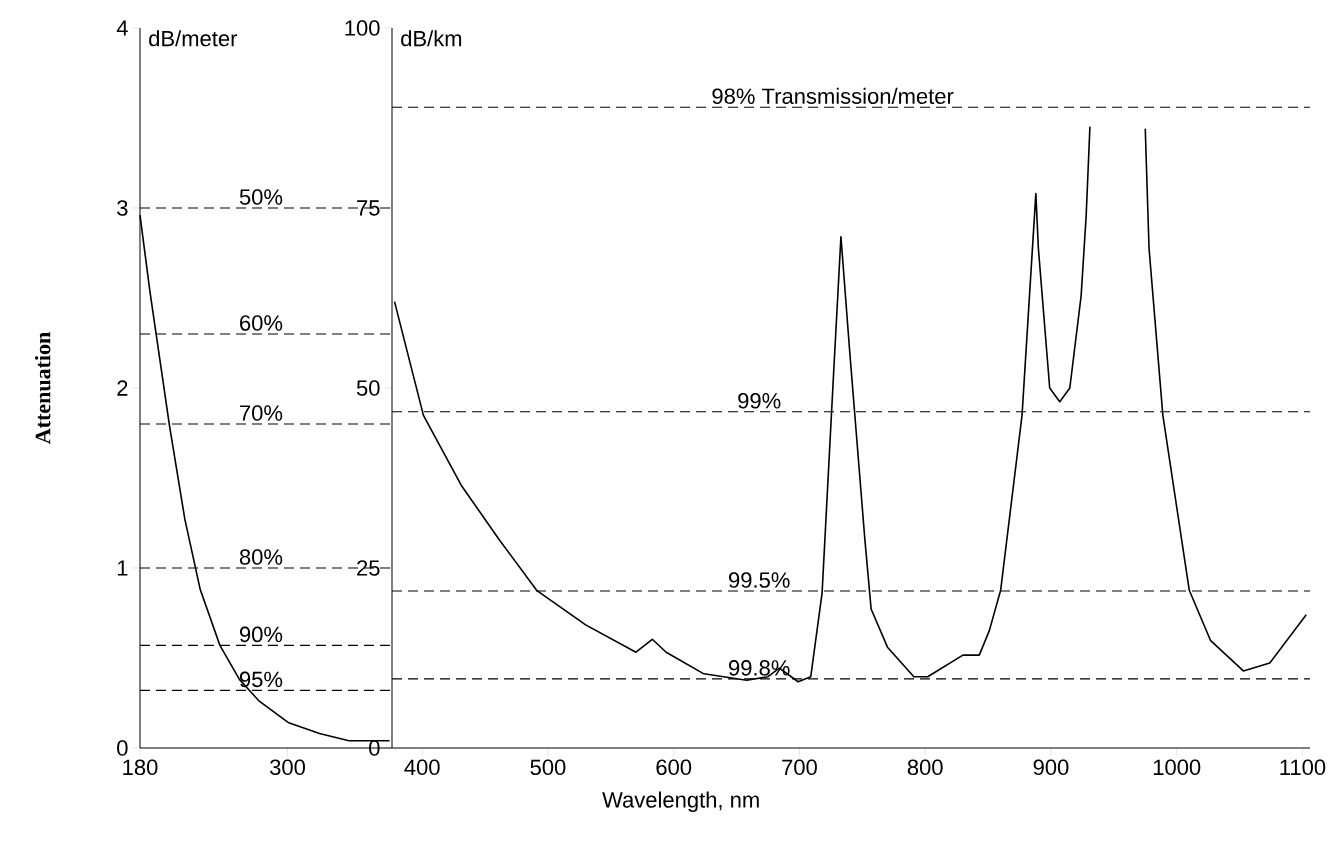 Image resolution: width=1342 pixels, height=845 pixels. What do you see at coordinates (1177, 767) in the screenshot?
I see `x-tick-label: 1000` at bounding box center [1177, 767].